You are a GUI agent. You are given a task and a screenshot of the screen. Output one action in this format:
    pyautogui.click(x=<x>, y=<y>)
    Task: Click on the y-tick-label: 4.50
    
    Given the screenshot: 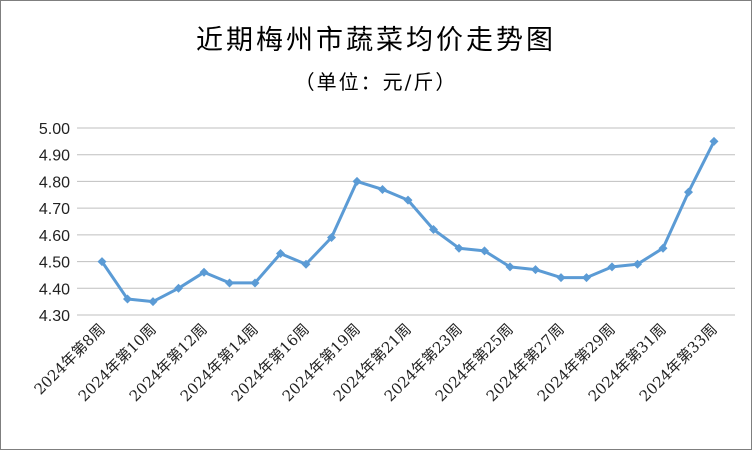 What is the action you would take?
    pyautogui.click(x=54, y=263)
    